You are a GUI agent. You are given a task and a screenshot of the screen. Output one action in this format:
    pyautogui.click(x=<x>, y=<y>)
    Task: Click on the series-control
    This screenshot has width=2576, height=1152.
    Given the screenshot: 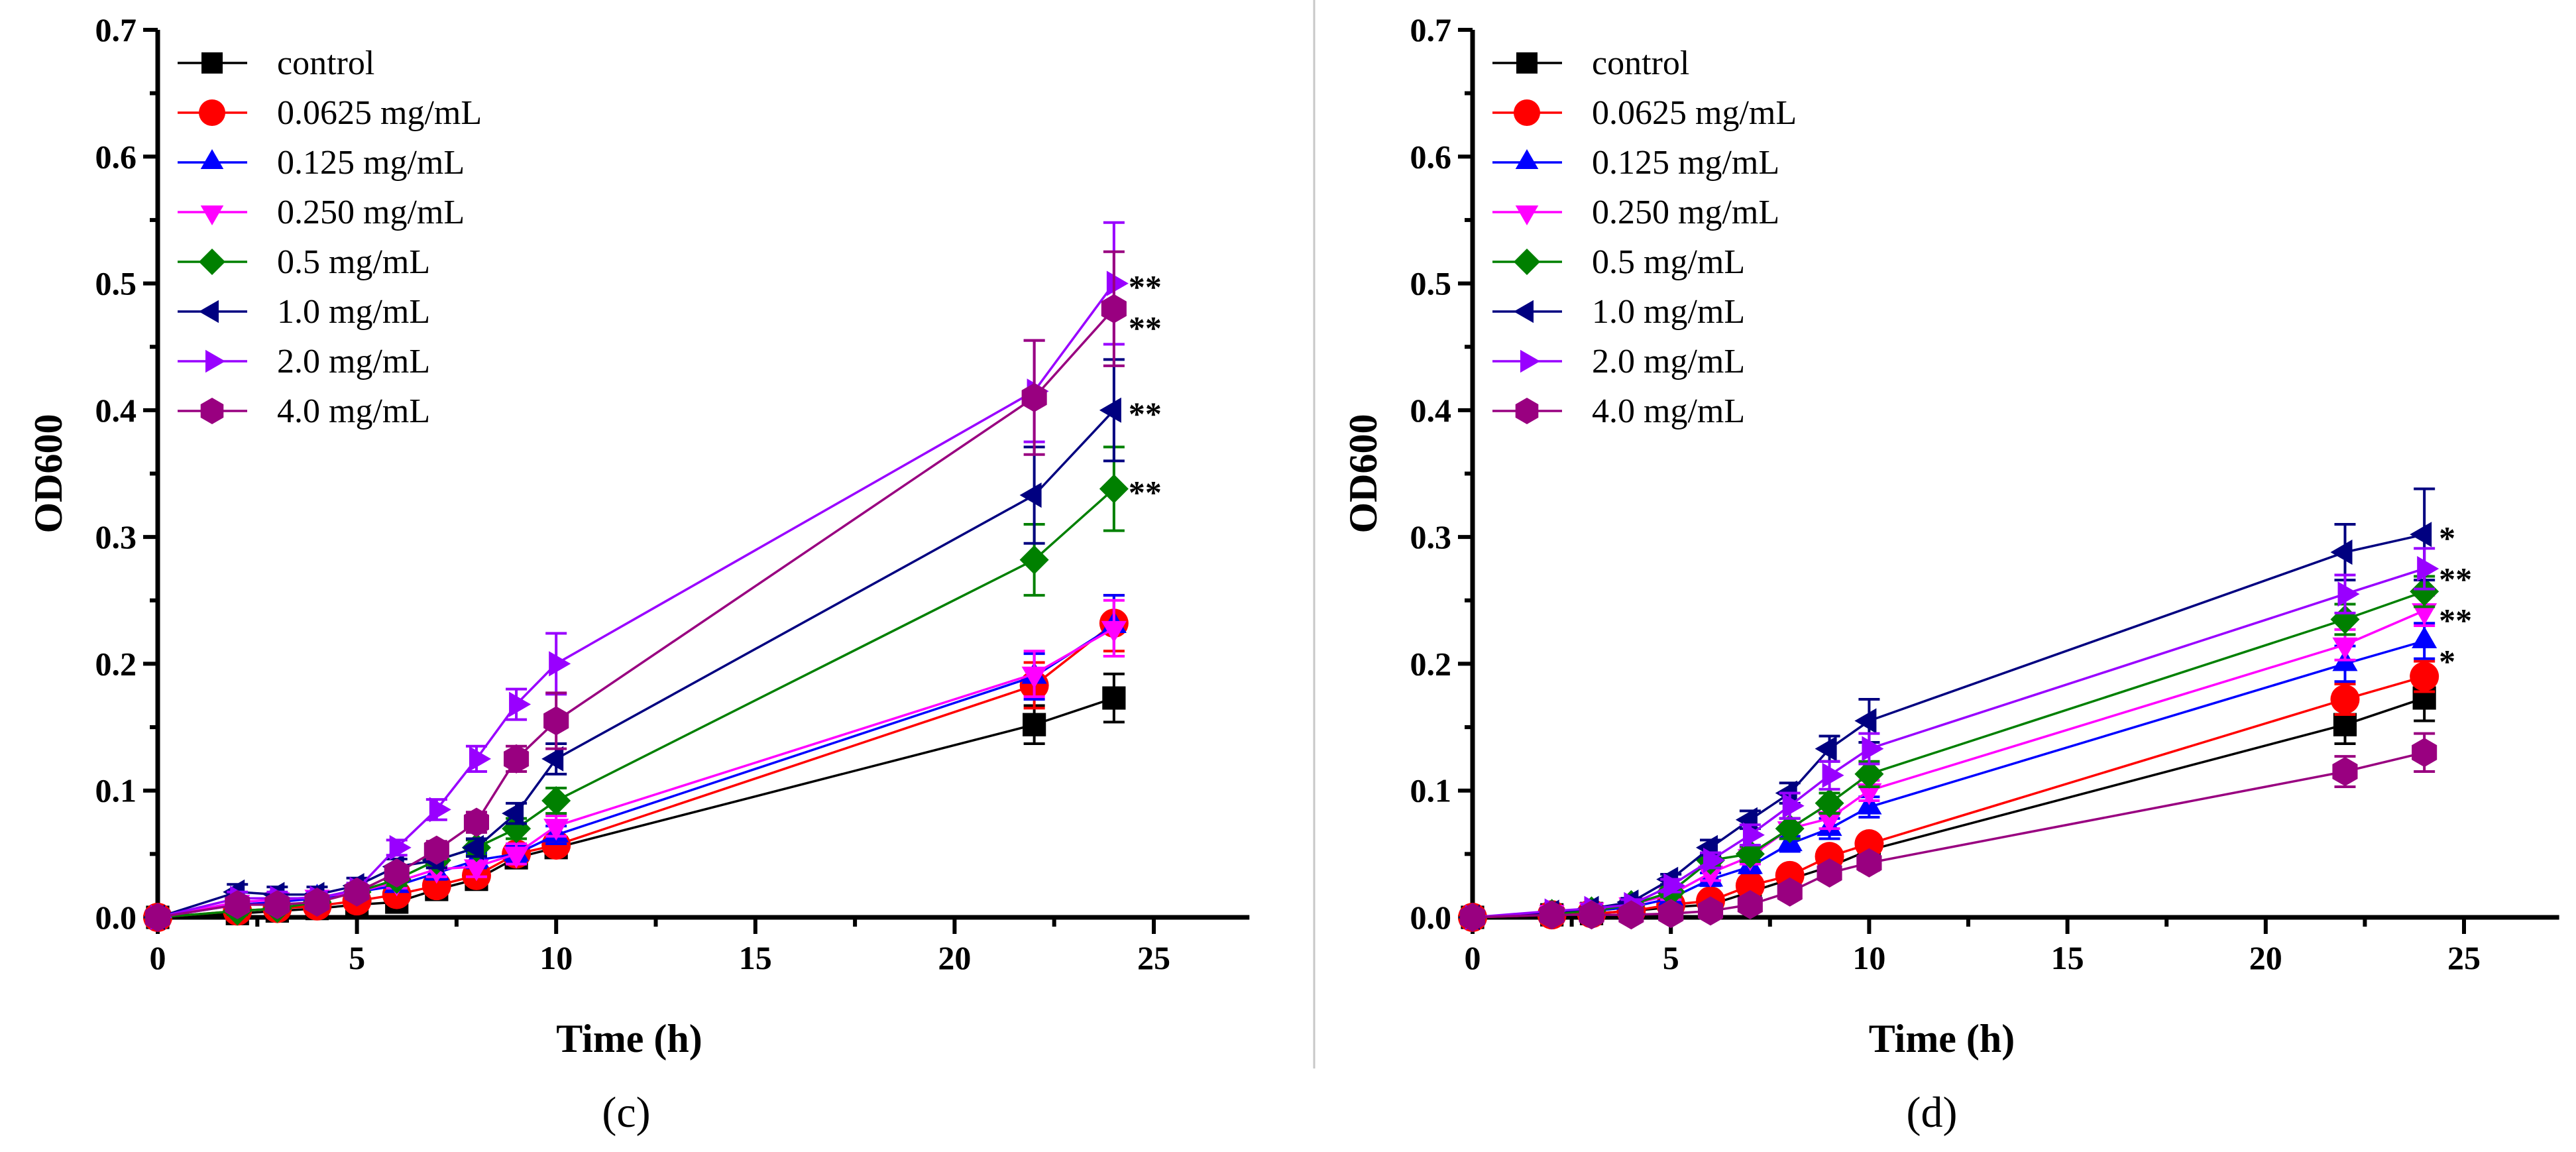 What is the action you would take?
    pyautogui.click(x=1949, y=801)
    